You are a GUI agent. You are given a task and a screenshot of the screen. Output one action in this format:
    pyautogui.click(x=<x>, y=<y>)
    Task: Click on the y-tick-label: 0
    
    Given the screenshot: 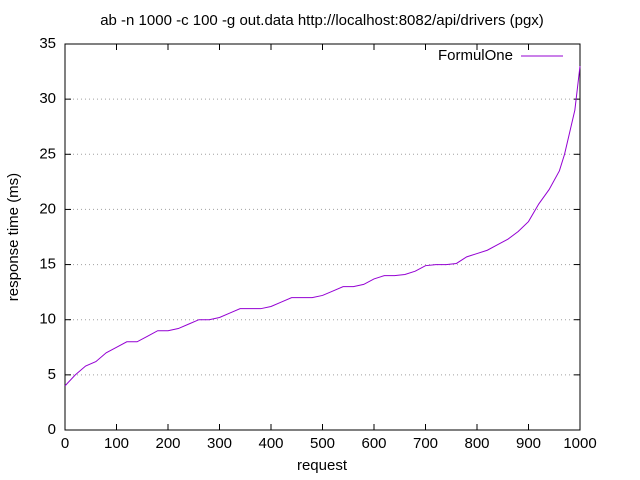 What is the action you would take?
    pyautogui.click(x=52, y=429)
    